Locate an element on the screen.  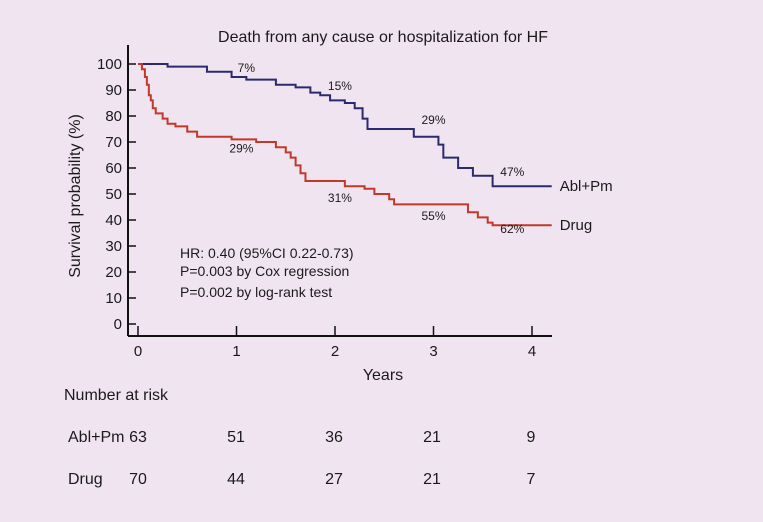
risk-table-title: Number at risk is located at coordinates (116, 395).